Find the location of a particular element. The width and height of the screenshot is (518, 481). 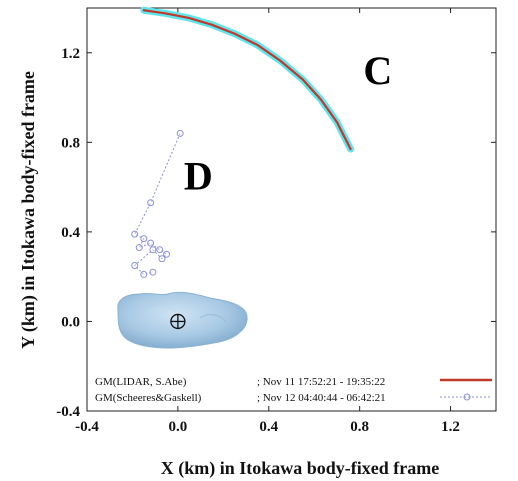

series-scheeres-gaskell is located at coordinates (157, 203).